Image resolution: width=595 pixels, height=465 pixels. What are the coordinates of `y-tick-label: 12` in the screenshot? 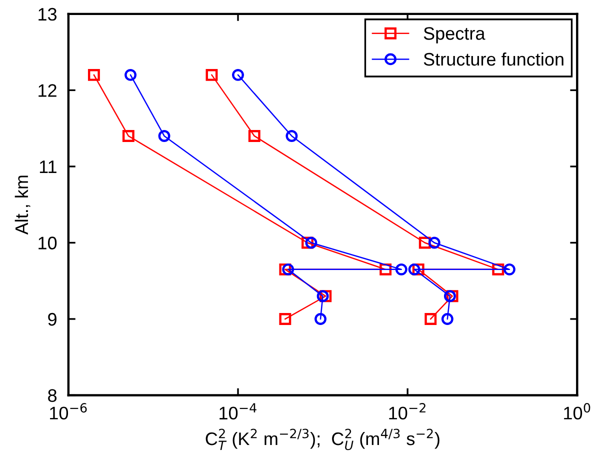 It's located at (47, 90).